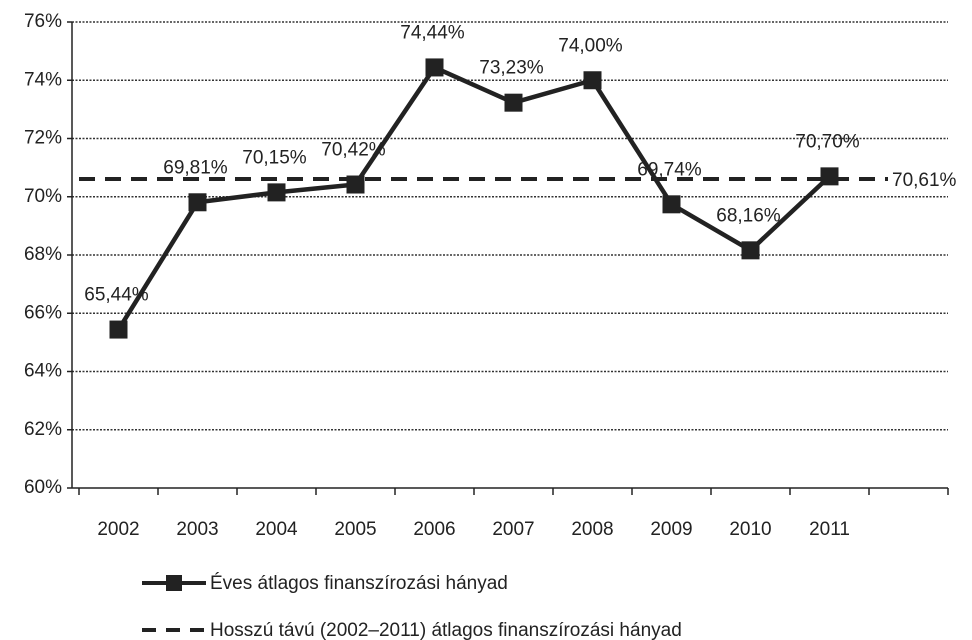 The image size is (972, 640). I want to click on x-tick-label: 2002, so click(118, 529).